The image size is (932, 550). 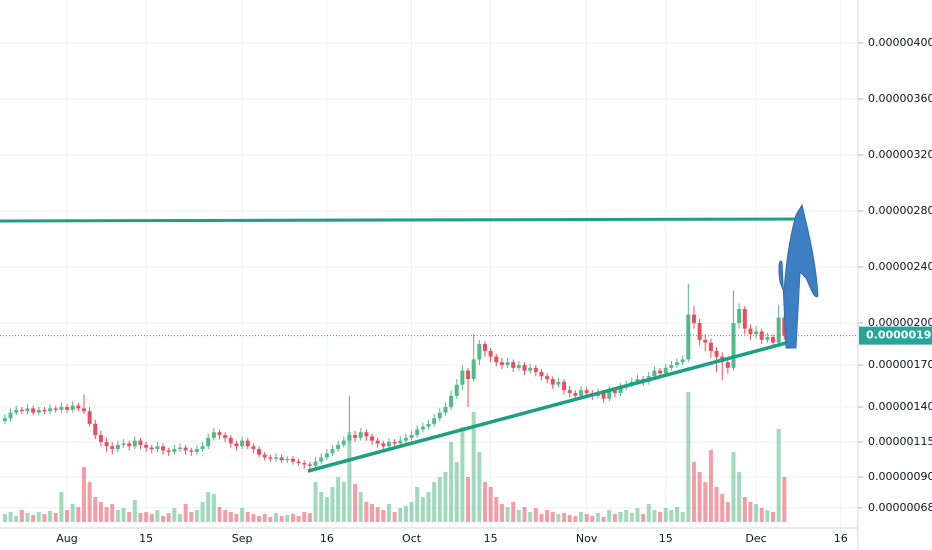 What do you see at coordinates (412, 538) in the screenshot?
I see `x-tick-label: Oct` at bounding box center [412, 538].